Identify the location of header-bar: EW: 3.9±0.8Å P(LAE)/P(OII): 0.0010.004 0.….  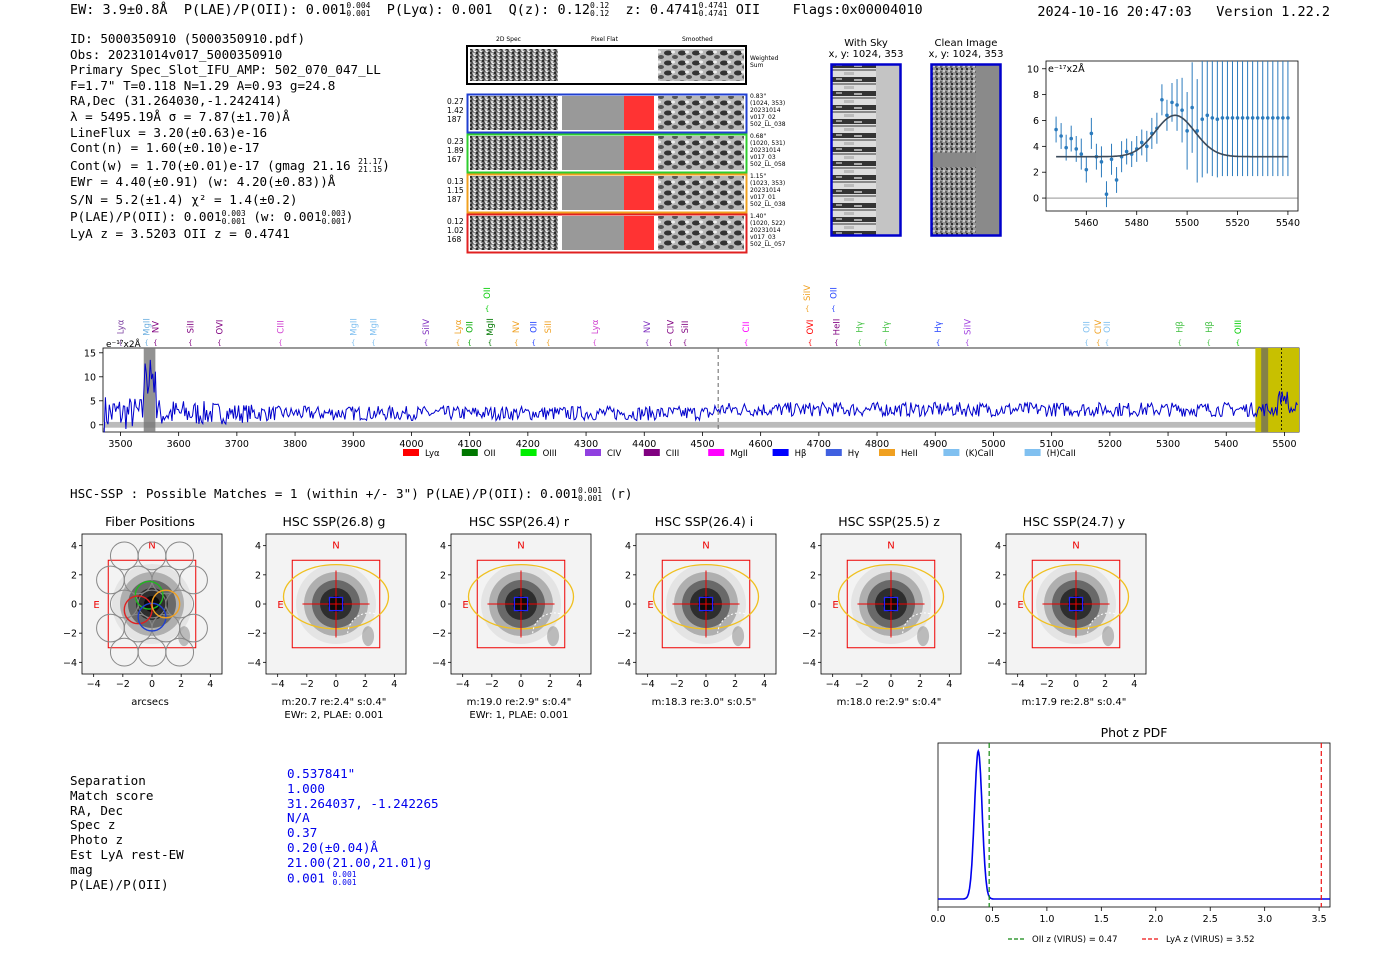
(496, 10).